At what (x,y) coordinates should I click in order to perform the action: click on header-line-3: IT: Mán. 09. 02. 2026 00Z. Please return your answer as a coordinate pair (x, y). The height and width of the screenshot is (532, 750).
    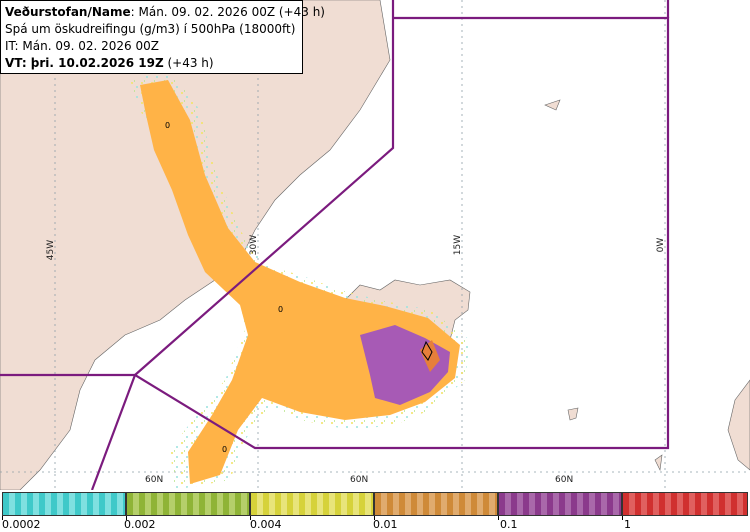
    Looking at the image, I should click on (82, 46).